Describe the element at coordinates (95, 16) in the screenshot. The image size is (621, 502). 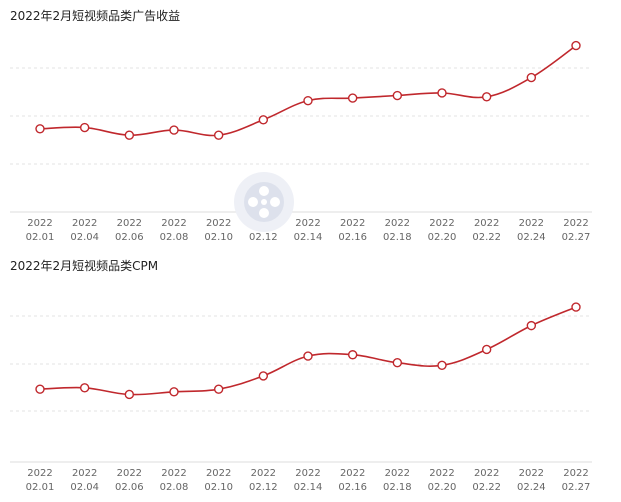
I see `chart-title: 2022年2月短视频品类广告收益` at that location.